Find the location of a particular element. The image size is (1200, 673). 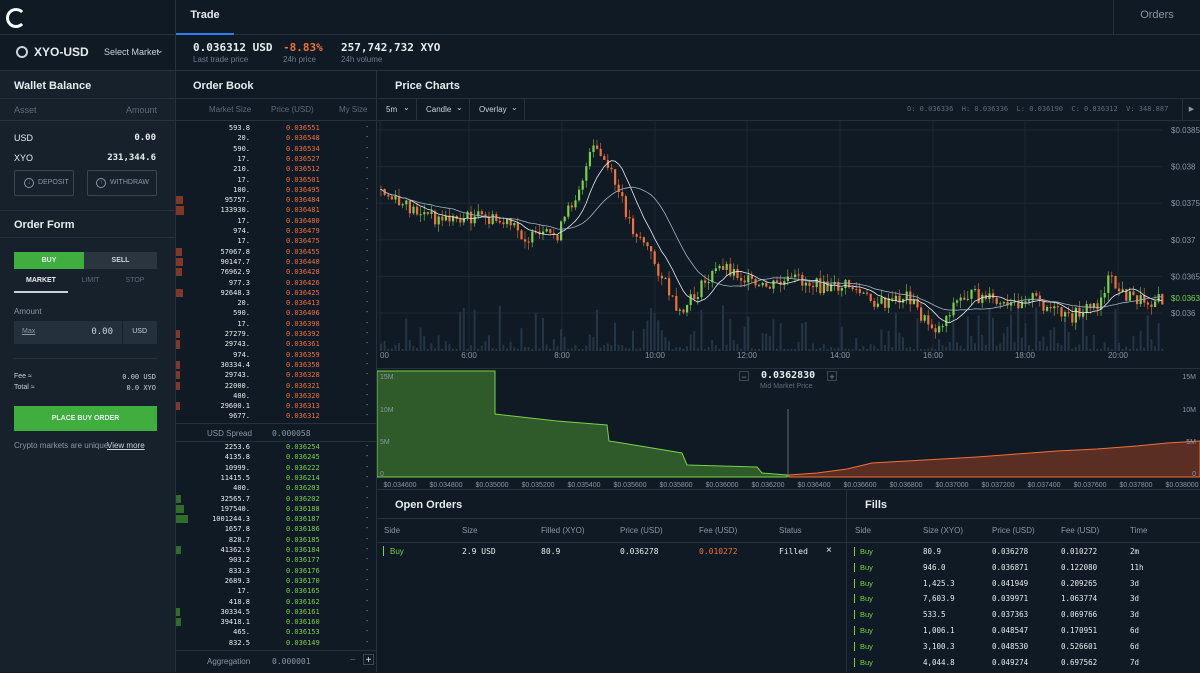

max-link: Max is located at coordinates (29, 331).